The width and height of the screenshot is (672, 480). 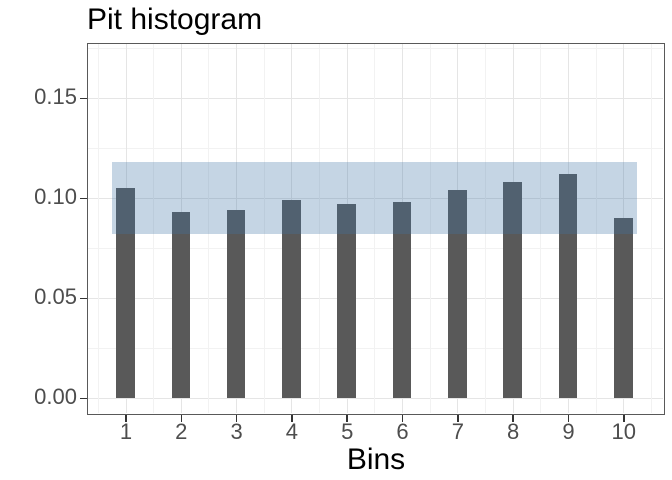 I want to click on x-axis-tick-label: 2, so click(x=181, y=431).